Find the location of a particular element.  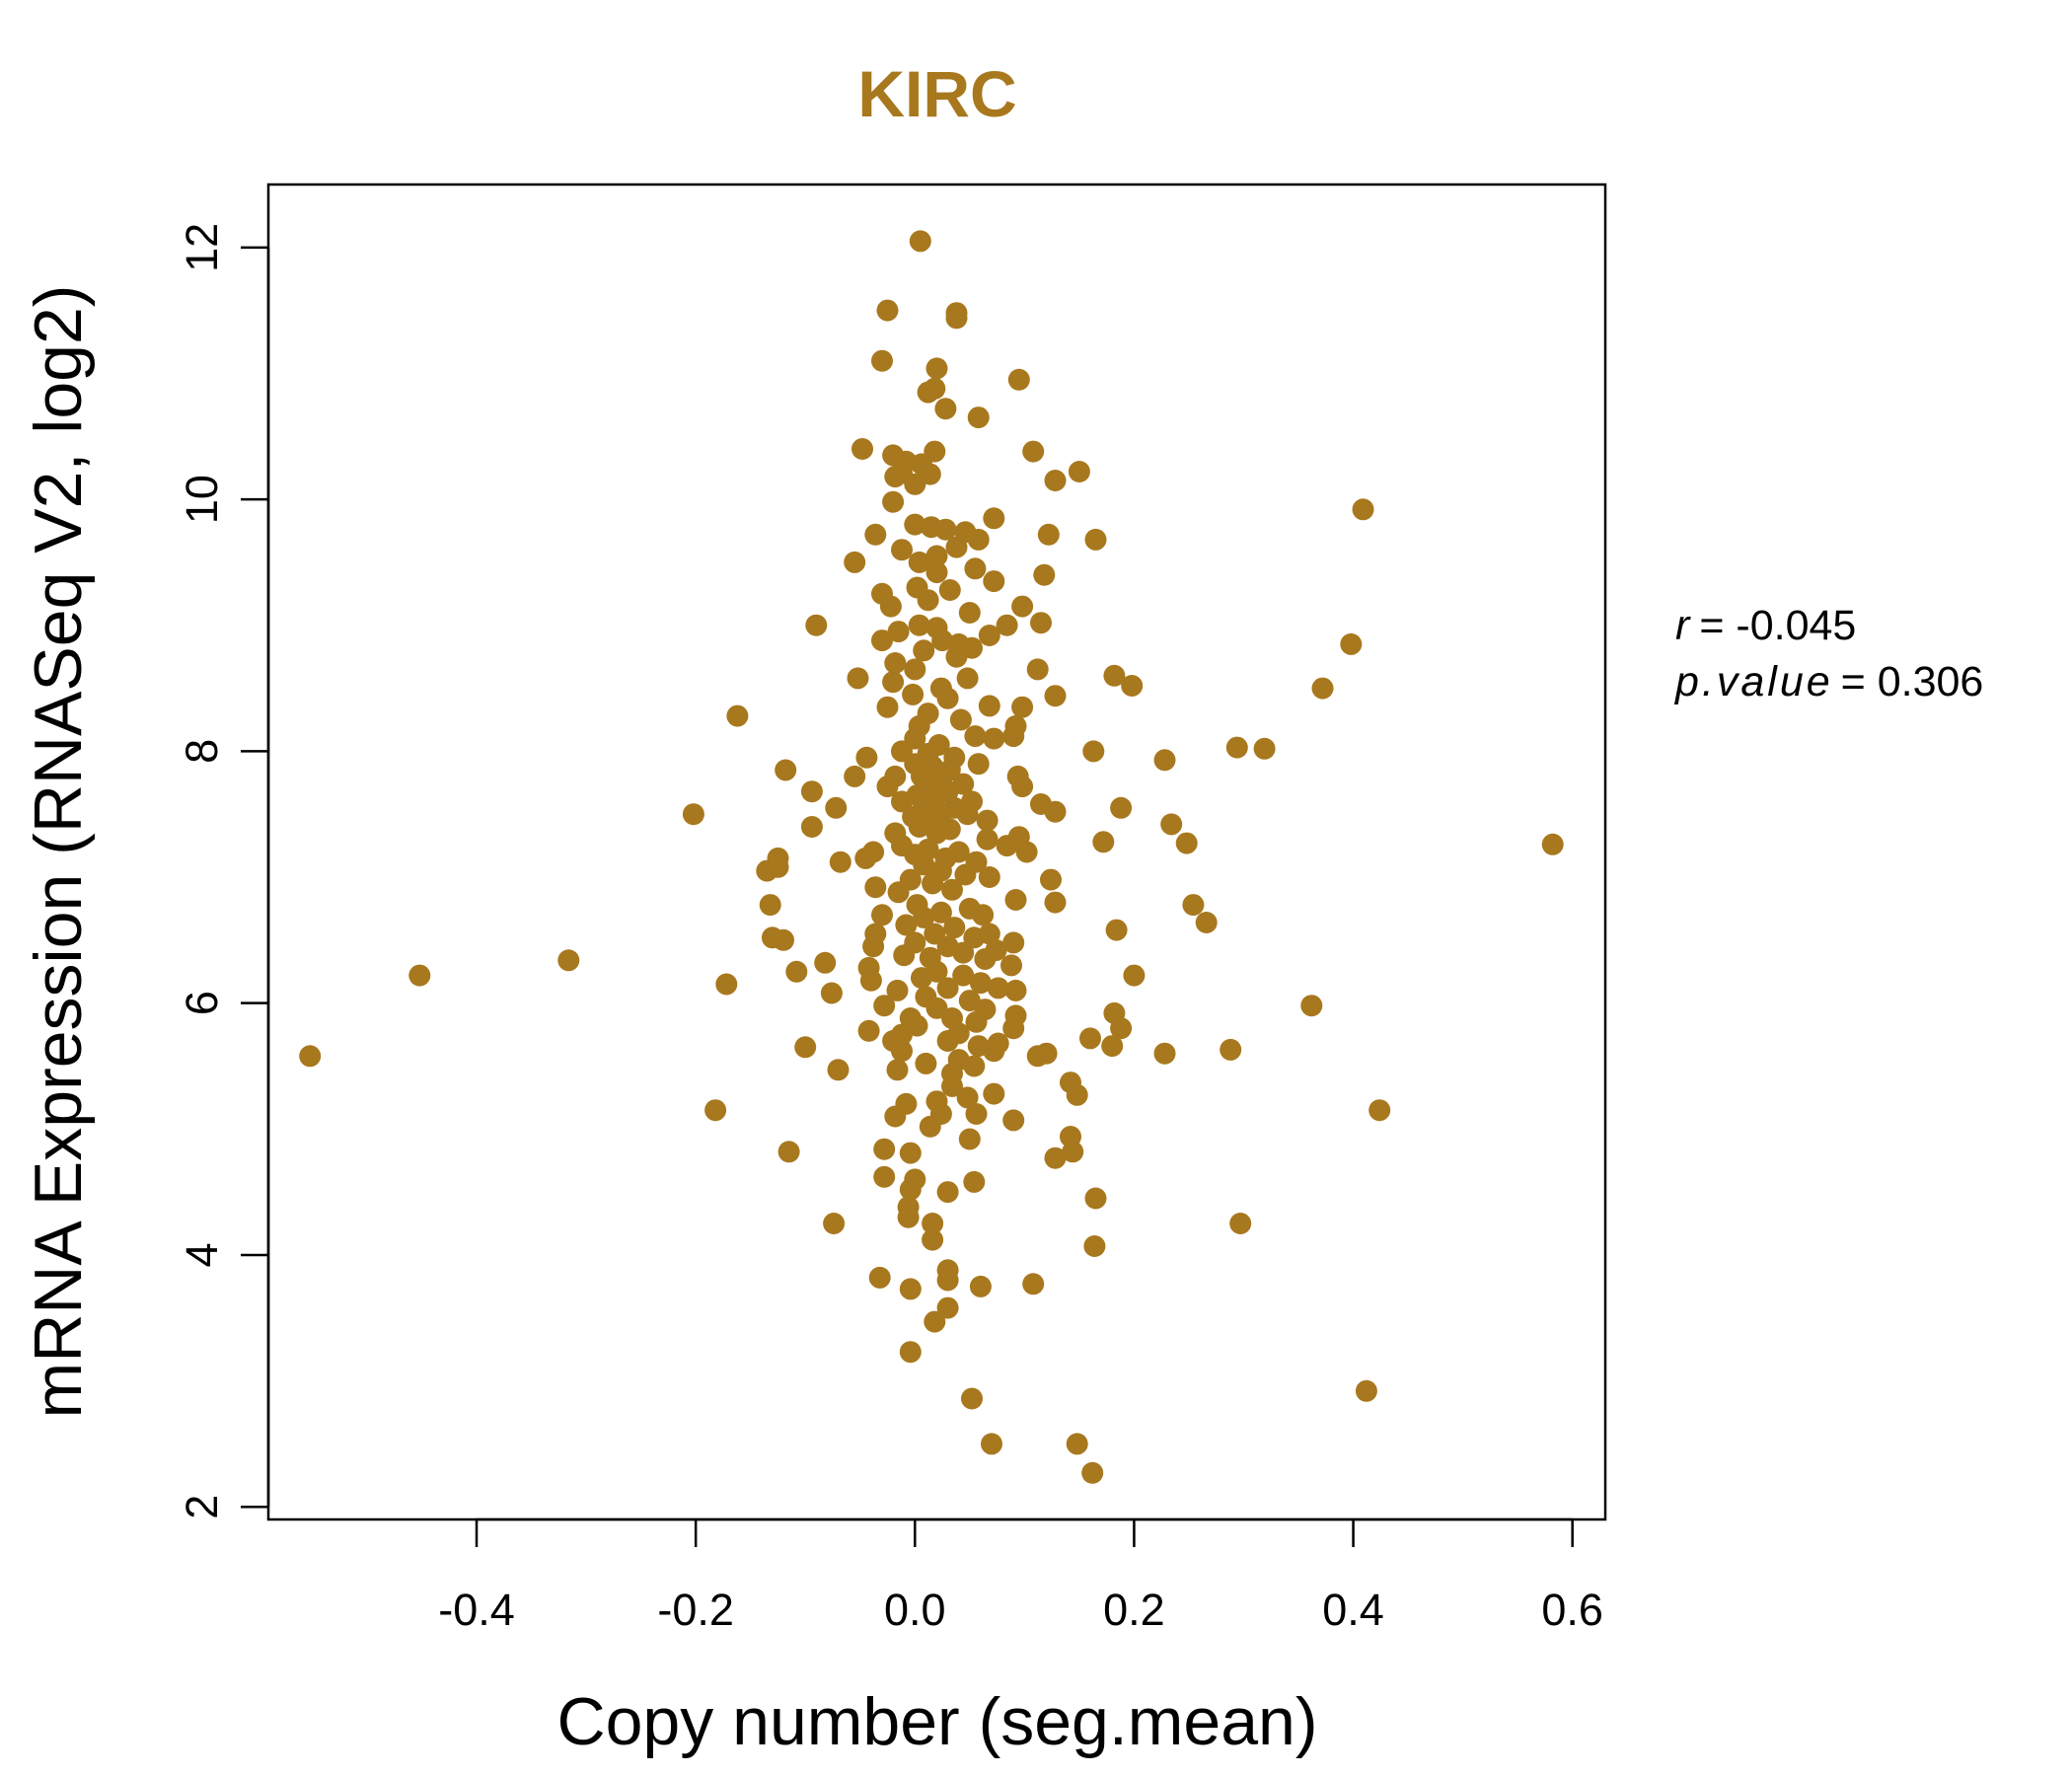

r-statistic: r = -0.045 is located at coordinates (1766, 625).